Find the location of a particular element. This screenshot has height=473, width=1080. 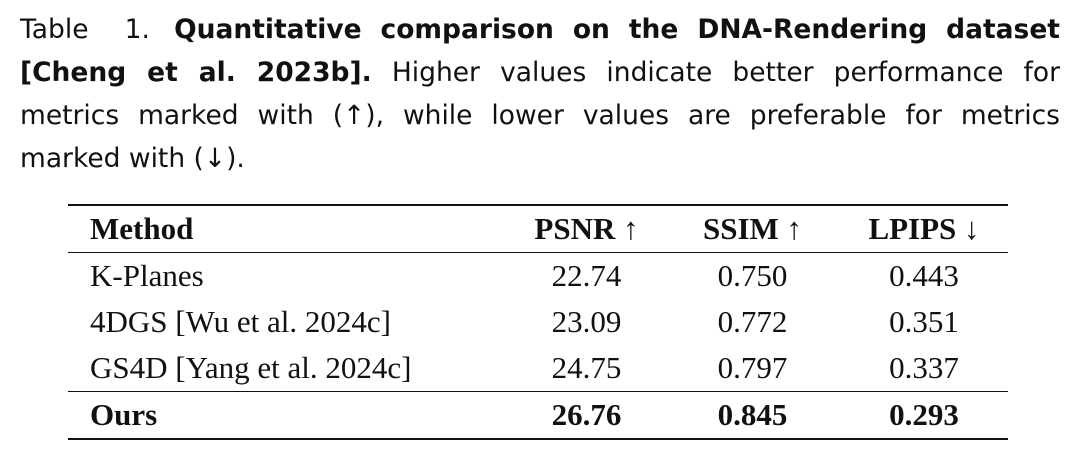

table-row: GS4D [Yang et al. 2024c] 24.75 0.797 0.337 is located at coordinates (538, 368).